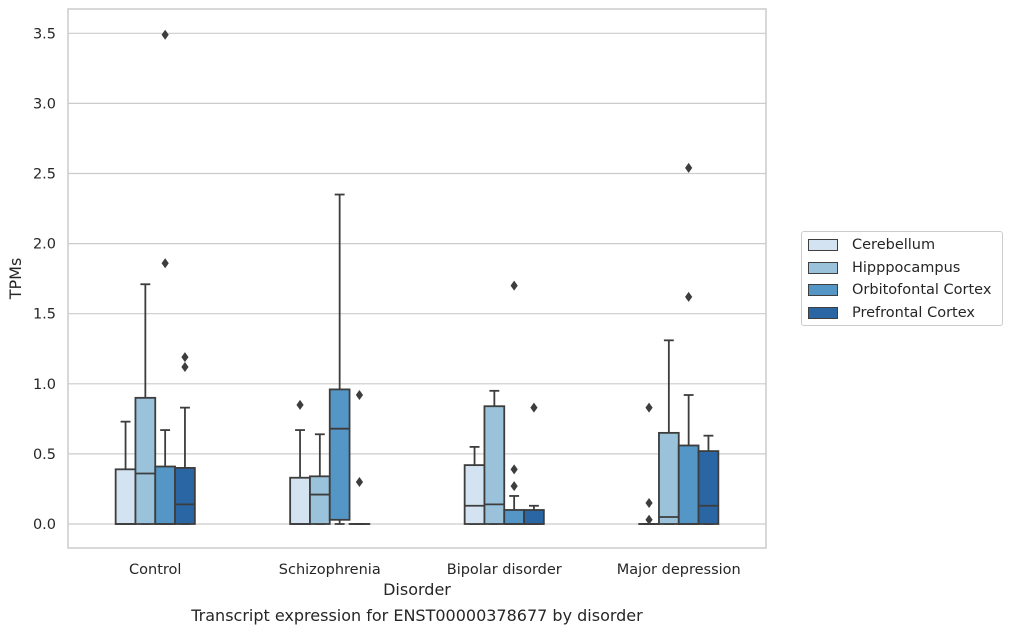  Describe the element at coordinates (44, 34) in the screenshot. I see `y-tick-label: 3.5` at that location.